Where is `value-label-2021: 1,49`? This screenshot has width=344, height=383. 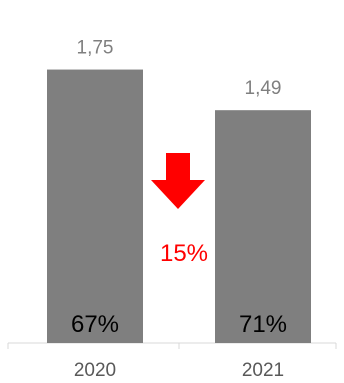 value-label-2021: 1,49 is located at coordinates (263, 88).